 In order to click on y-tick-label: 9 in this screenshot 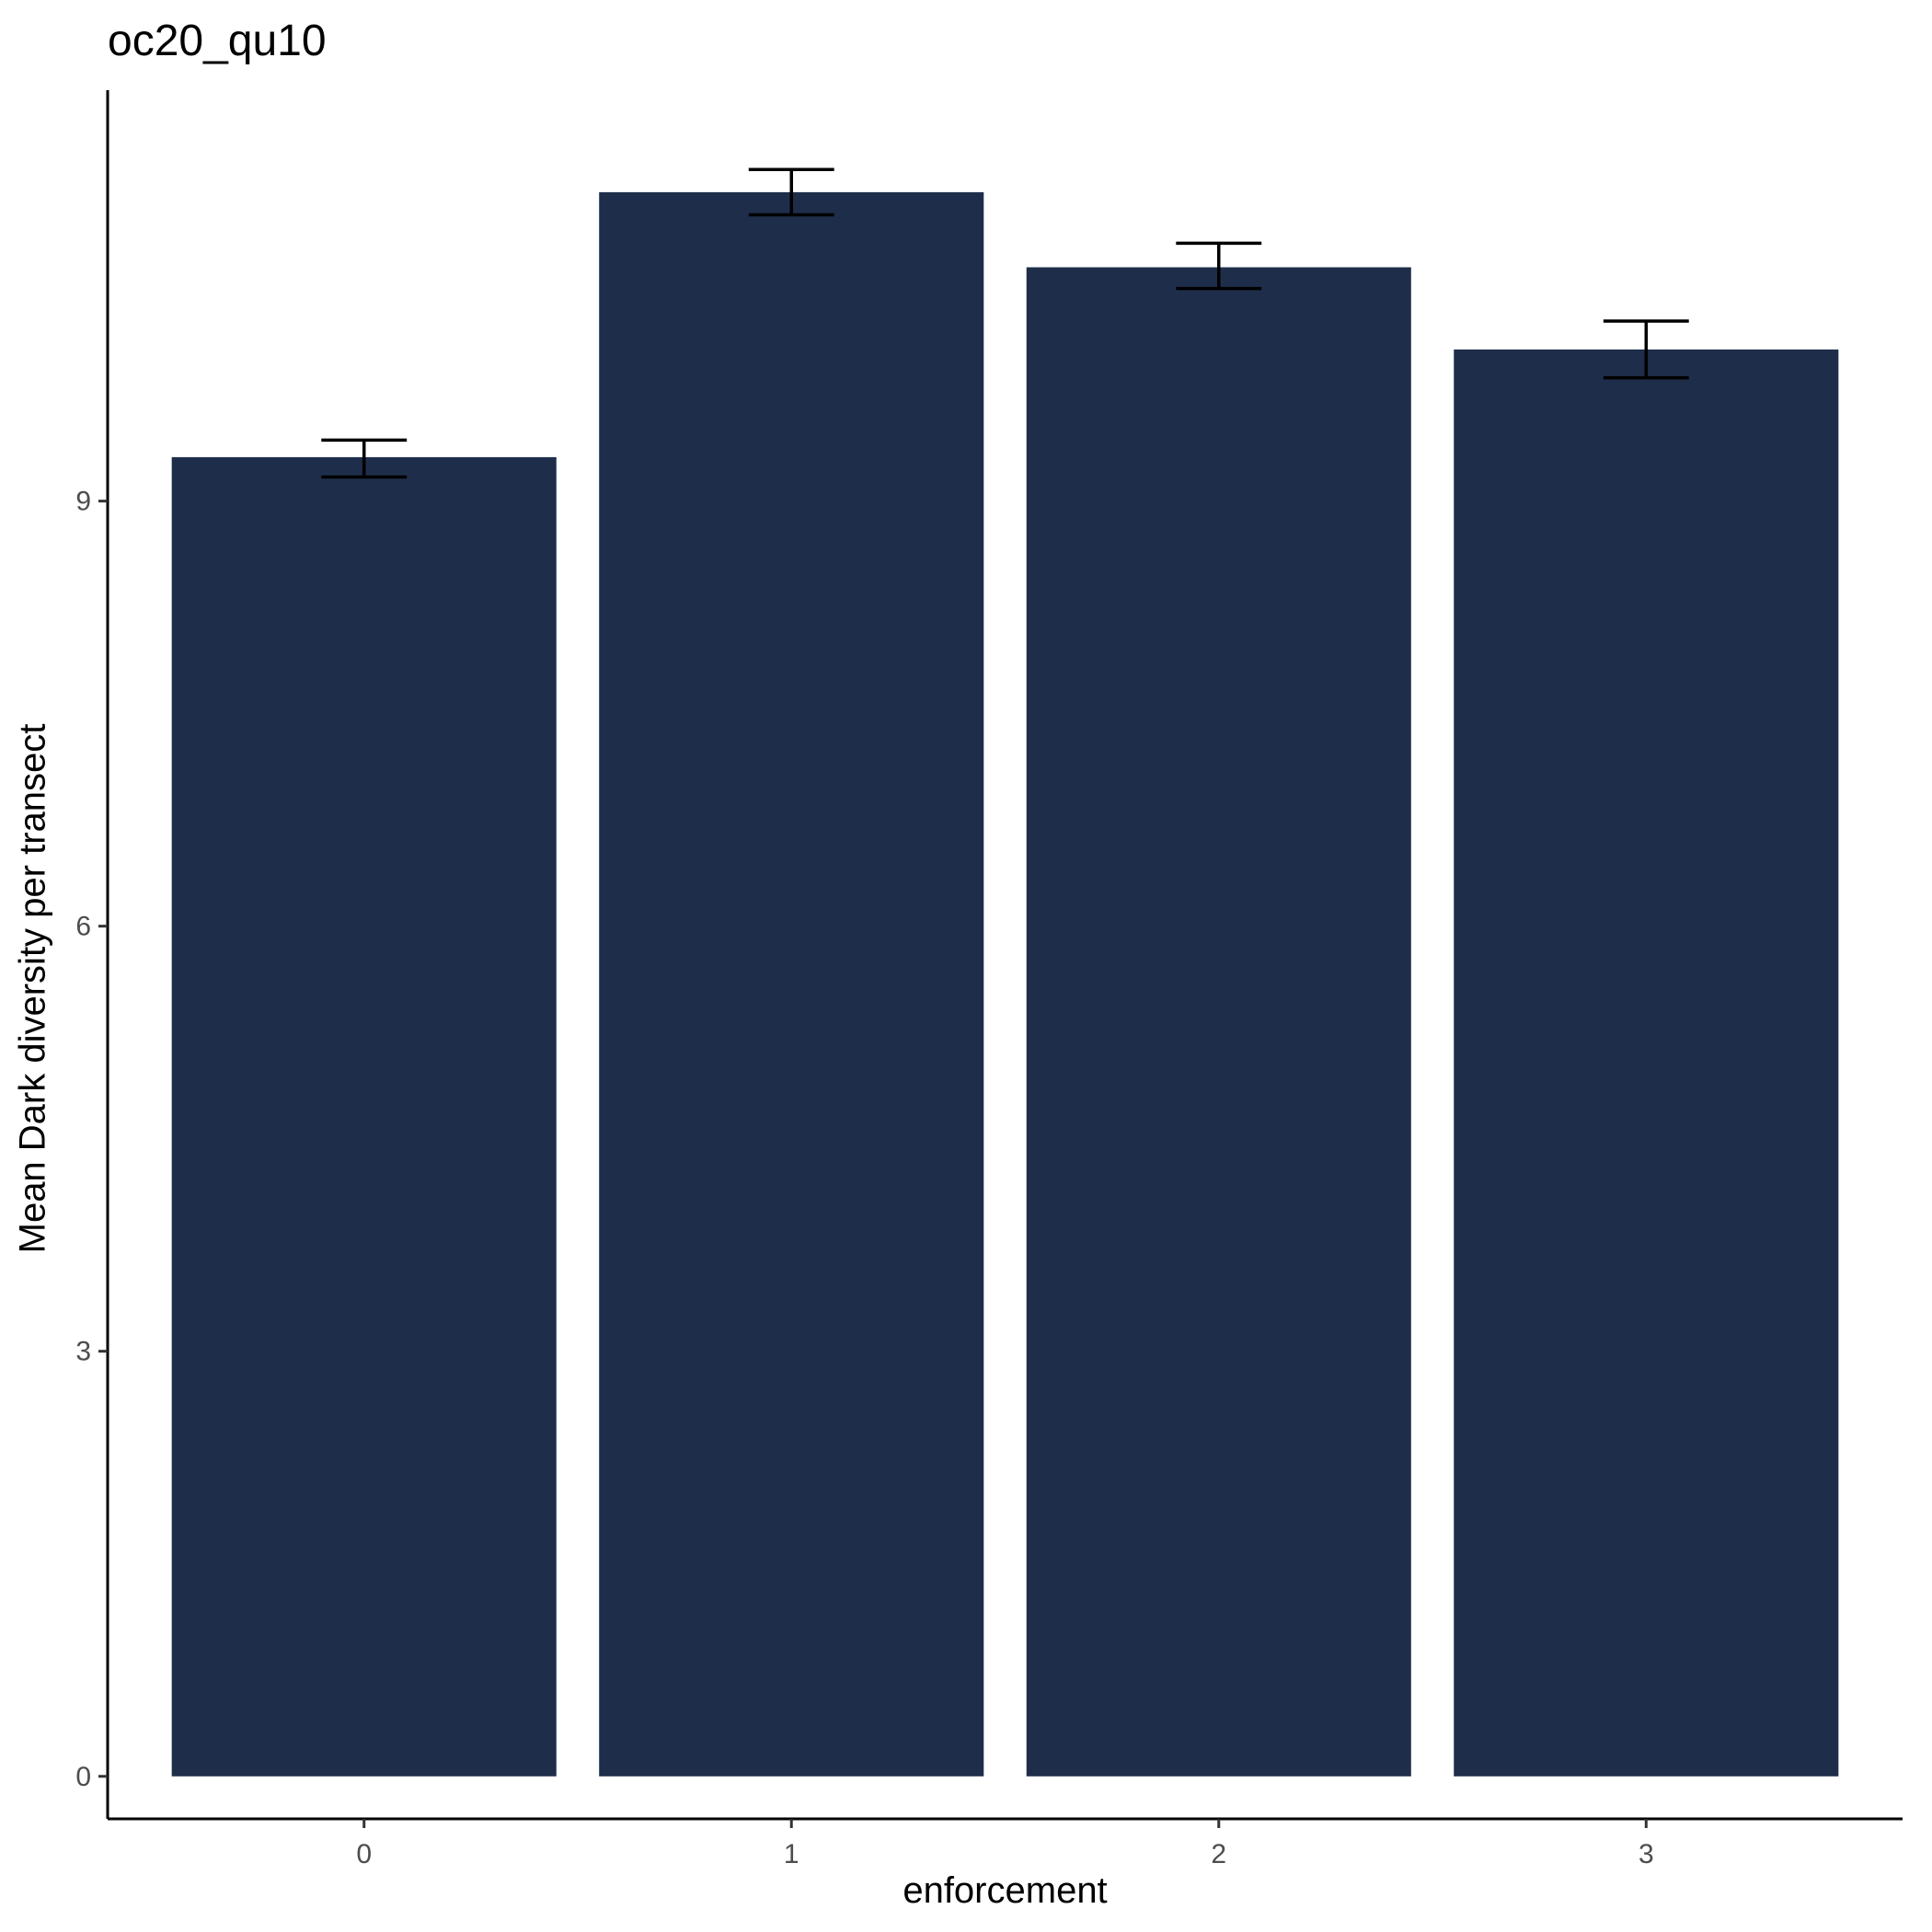, I will do `click(83, 502)`.